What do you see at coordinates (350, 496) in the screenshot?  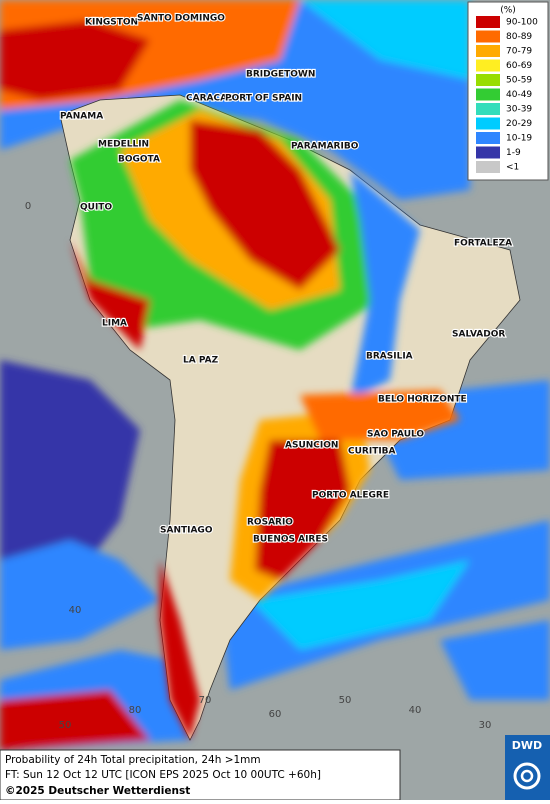 I see `city-label: PORTO ALEGRE` at bounding box center [350, 496].